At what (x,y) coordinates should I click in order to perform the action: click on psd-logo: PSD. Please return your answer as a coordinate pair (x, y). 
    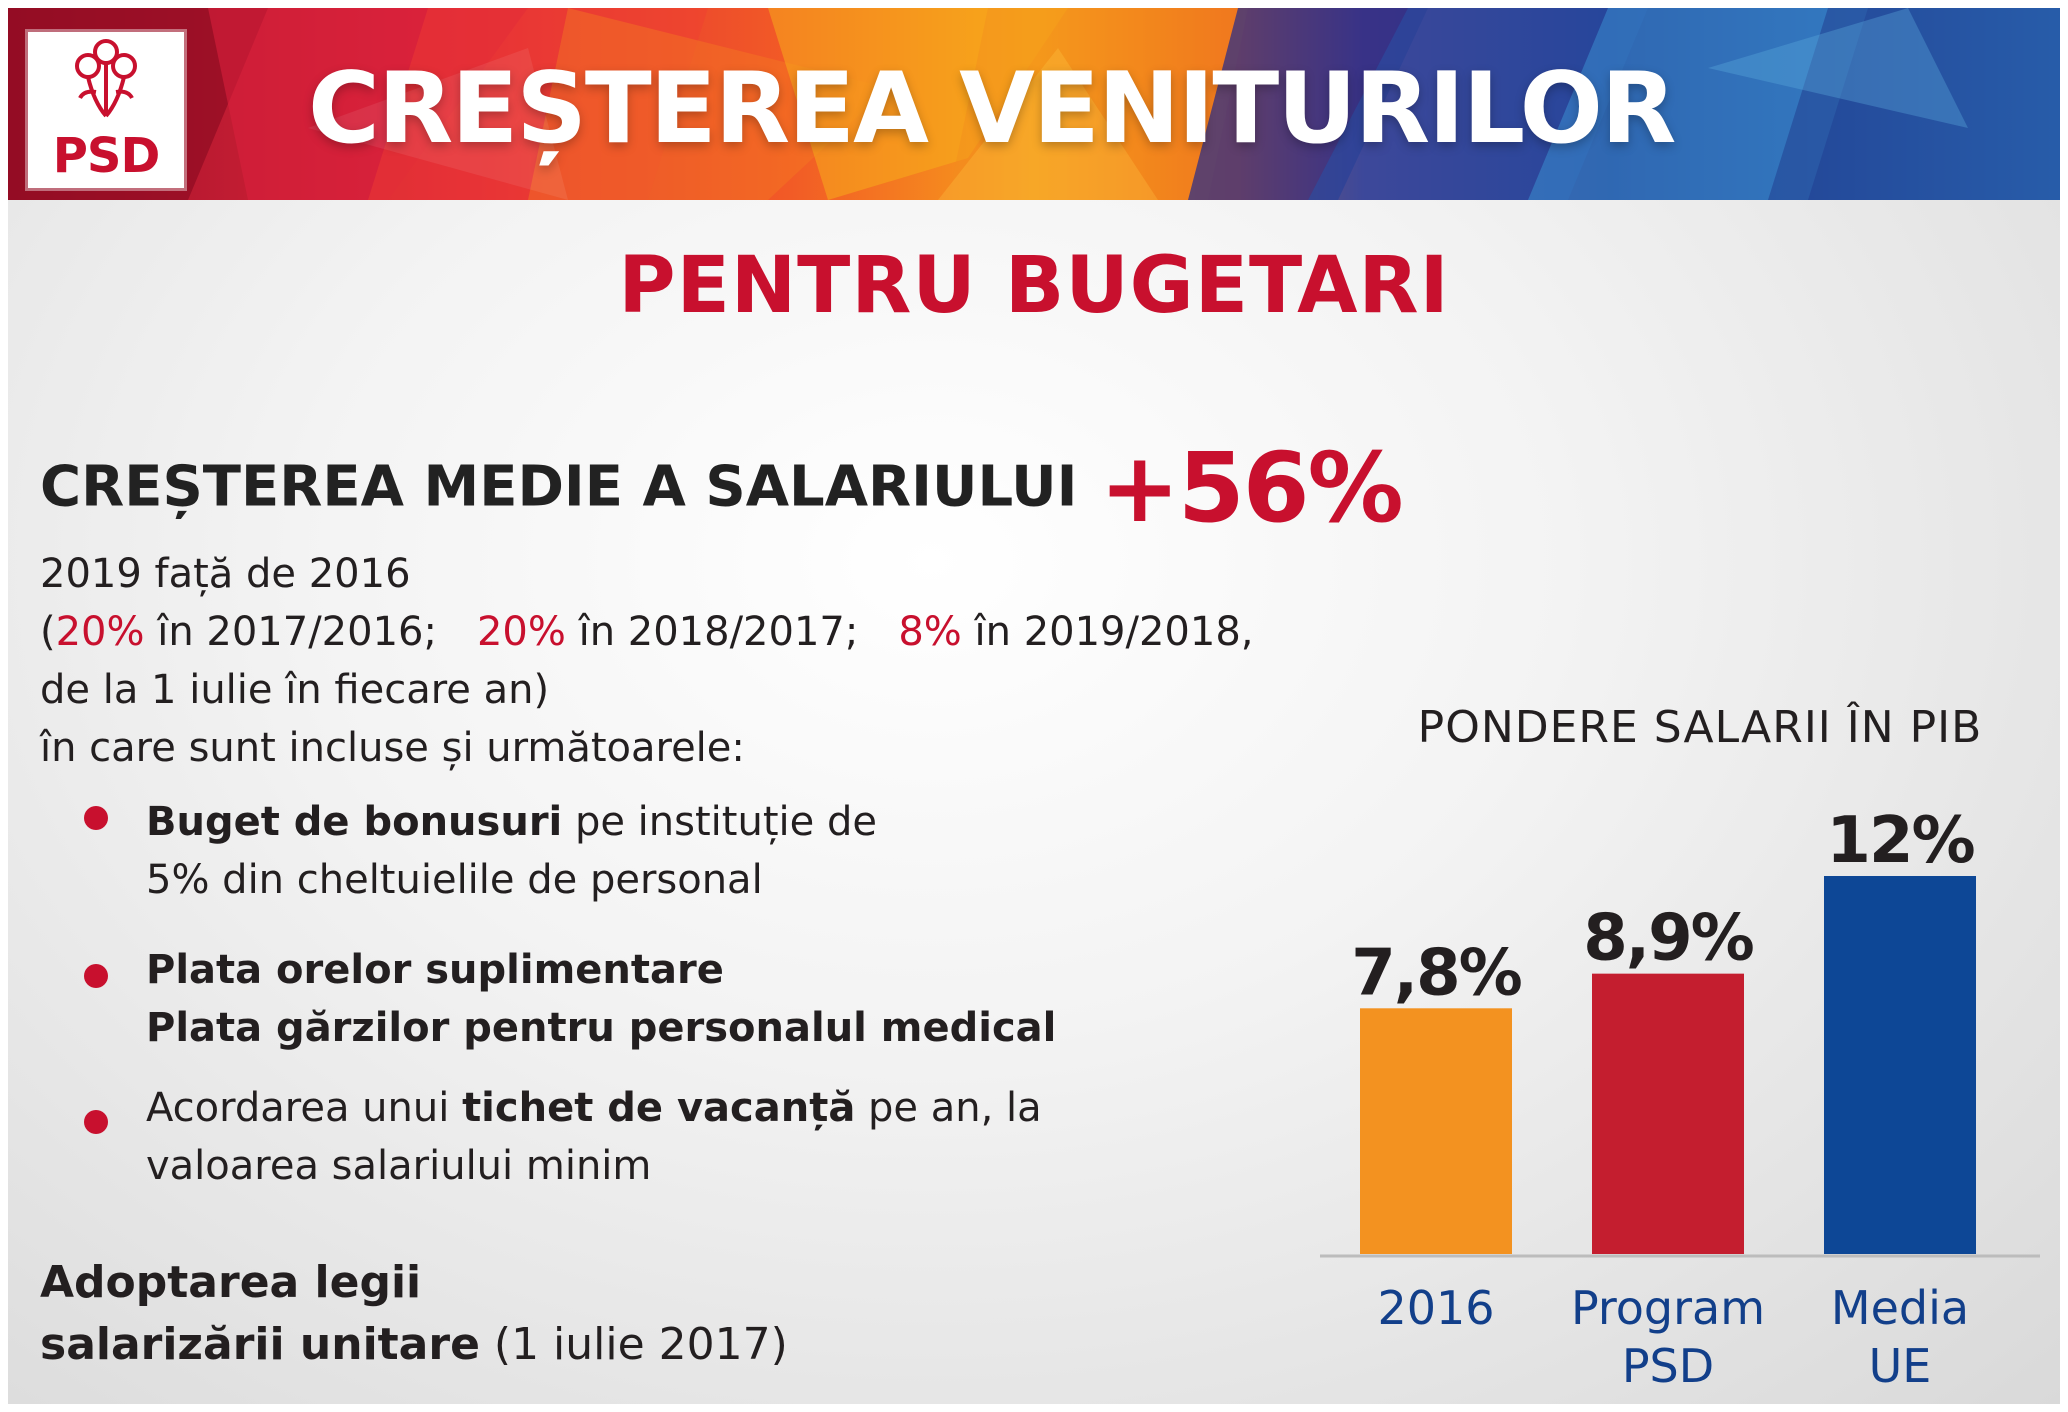
    Looking at the image, I should click on (106, 110).